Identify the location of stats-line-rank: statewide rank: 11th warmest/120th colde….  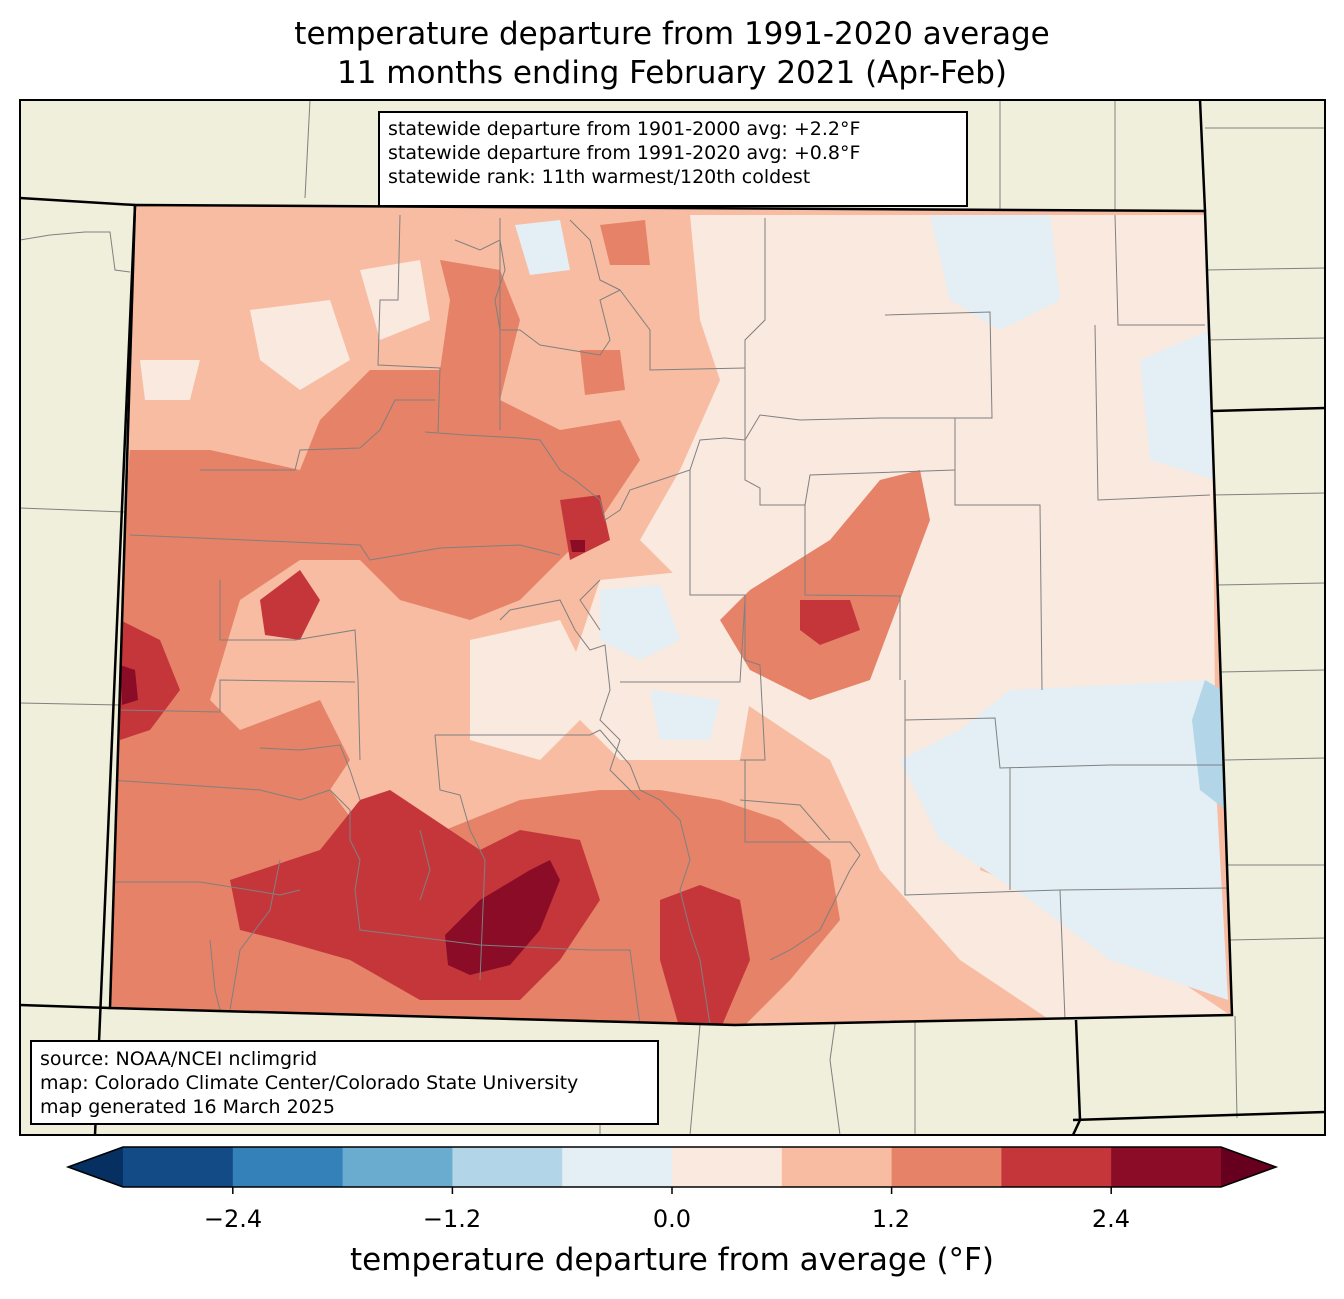
(599, 177).